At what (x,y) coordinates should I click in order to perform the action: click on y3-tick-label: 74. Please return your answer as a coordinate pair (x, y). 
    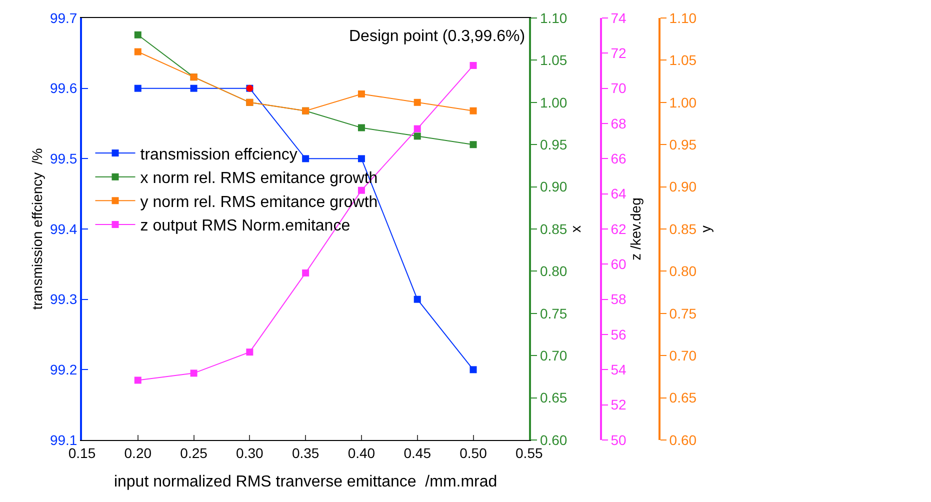
    Looking at the image, I should click on (618, 18).